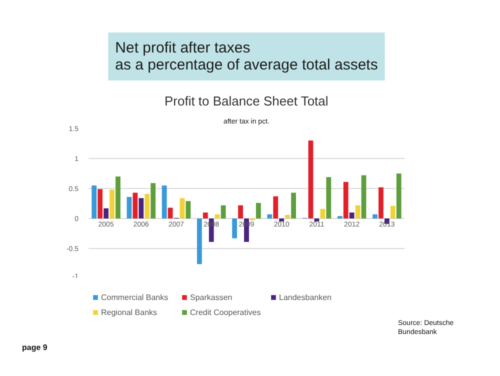 This screenshot has height=376, width=500. What do you see at coordinates (246, 57) in the screenshot?
I see `chart-title: Net profit after taxes as a percentage of average total assets` at bounding box center [246, 57].